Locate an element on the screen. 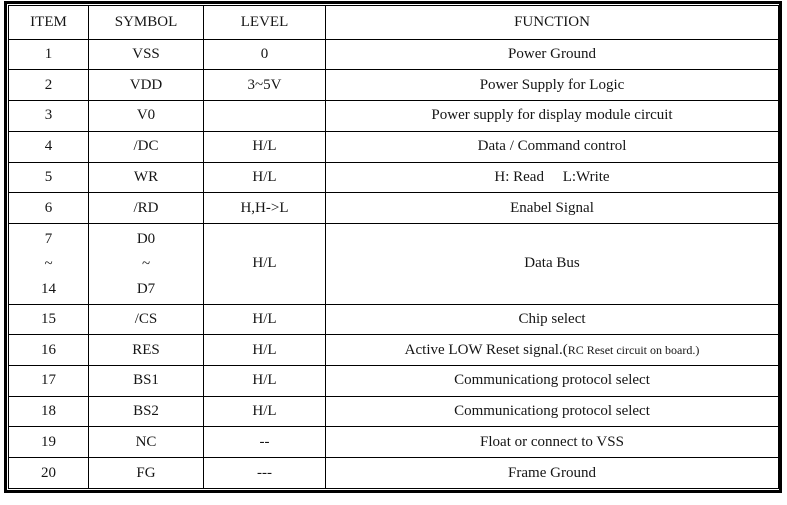 The image size is (787, 505). table-row: 20 FG --- Frame Ground is located at coordinates (393, 473).